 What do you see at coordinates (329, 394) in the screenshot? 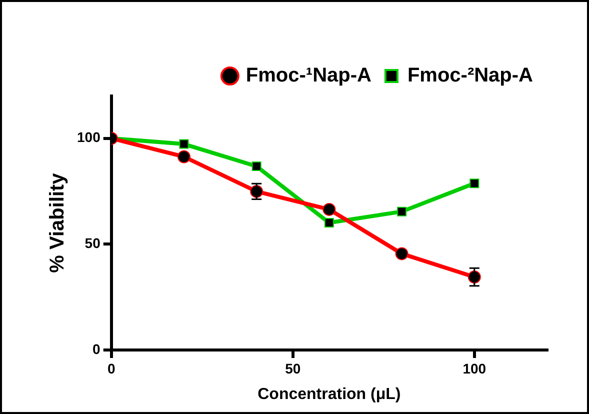
I see `x-axis-title: Concentration (μL)` at bounding box center [329, 394].